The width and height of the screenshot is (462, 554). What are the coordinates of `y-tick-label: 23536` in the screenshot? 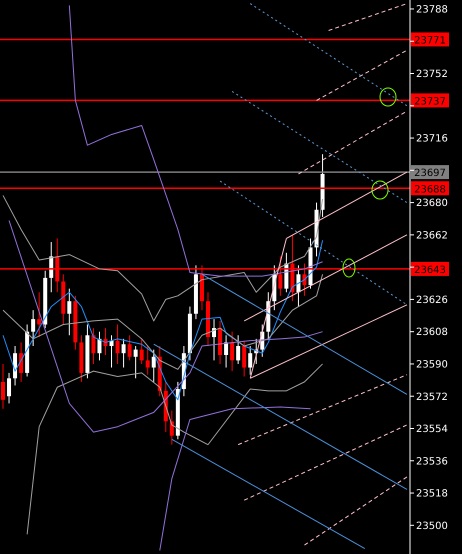 It's located at (432, 462).